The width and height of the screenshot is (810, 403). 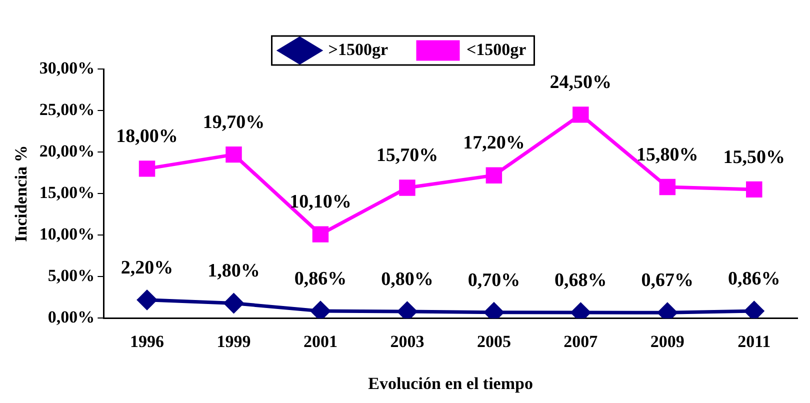 What do you see at coordinates (358, 49) in the screenshot?
I see `legend-label: >1500gr` at bounding box center [358, 49].